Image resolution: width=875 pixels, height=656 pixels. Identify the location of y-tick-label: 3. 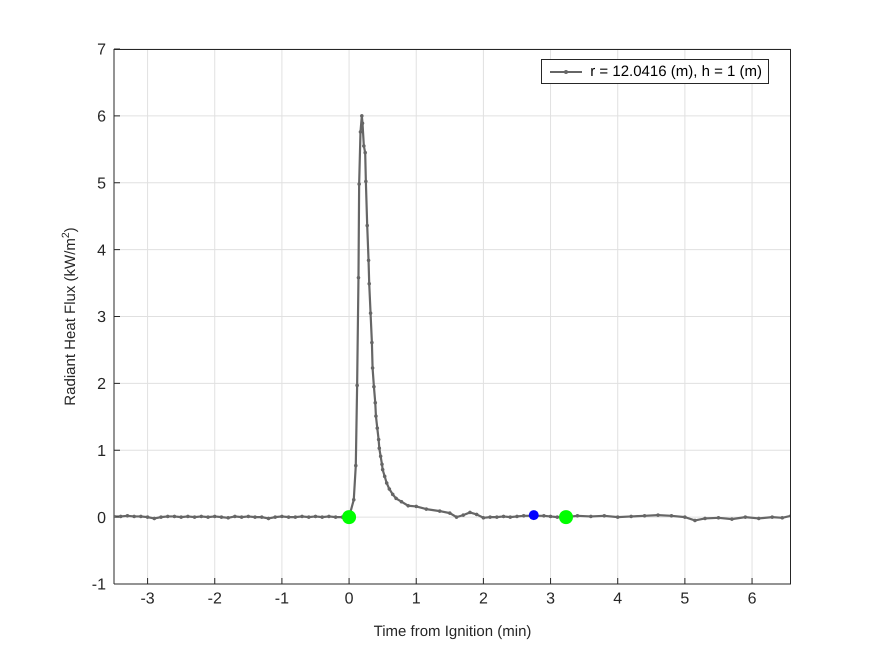
(101, 317).